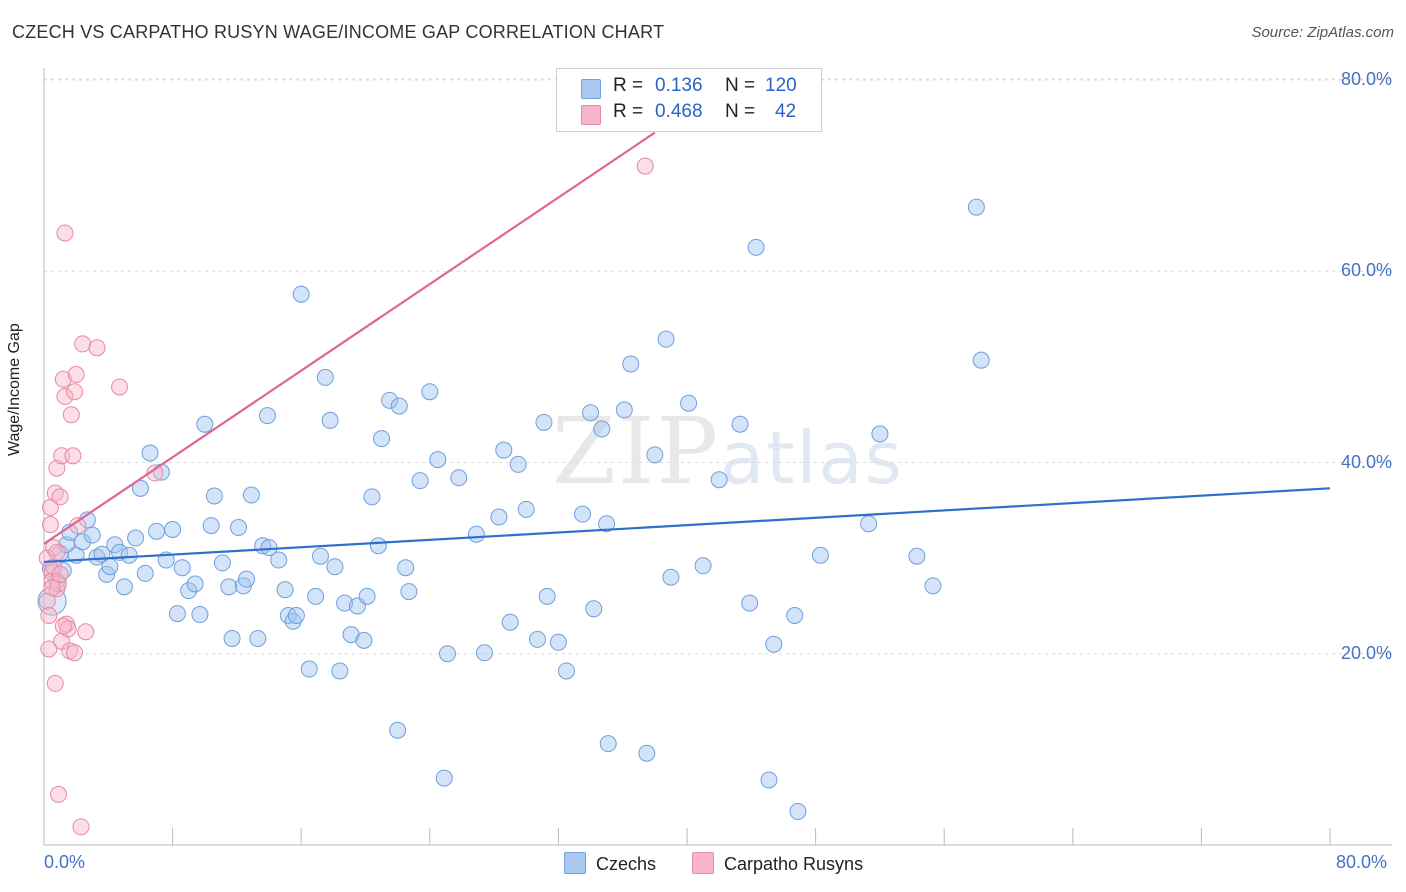 This screenshot has width=1406, height=892. I want to click on legend-swatch-czechs, so click(591, 89).